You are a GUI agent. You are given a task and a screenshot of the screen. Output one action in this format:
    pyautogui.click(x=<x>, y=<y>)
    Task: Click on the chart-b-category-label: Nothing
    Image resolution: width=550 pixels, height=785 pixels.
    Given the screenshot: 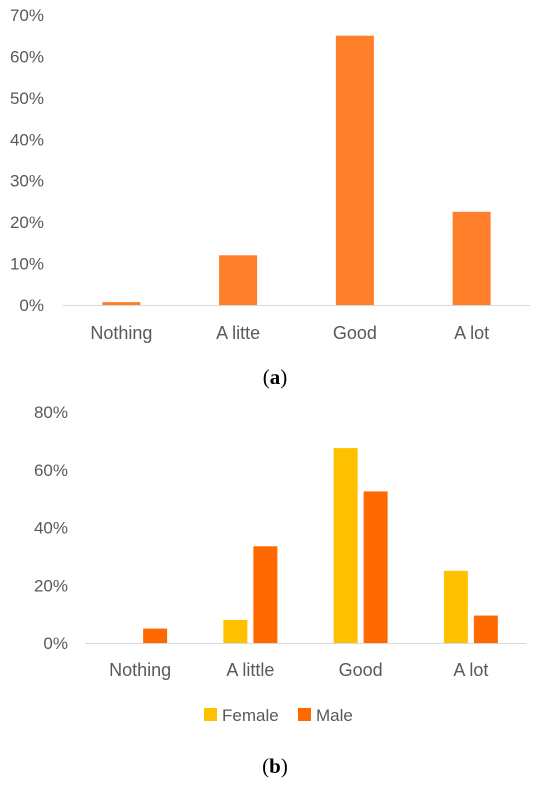 What is the action you would take?
    pyautogui.click(x=140, y=670)
    